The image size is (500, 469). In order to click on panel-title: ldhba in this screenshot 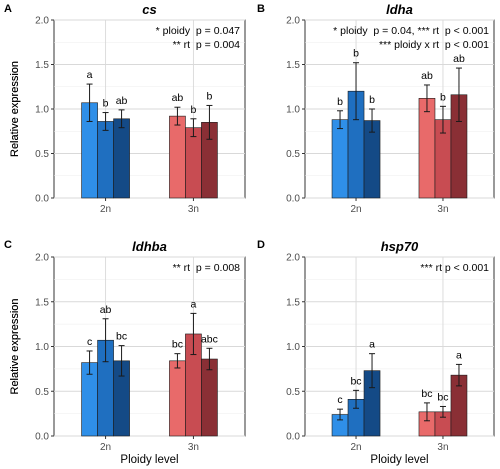, I will do `click(149, 246)`.